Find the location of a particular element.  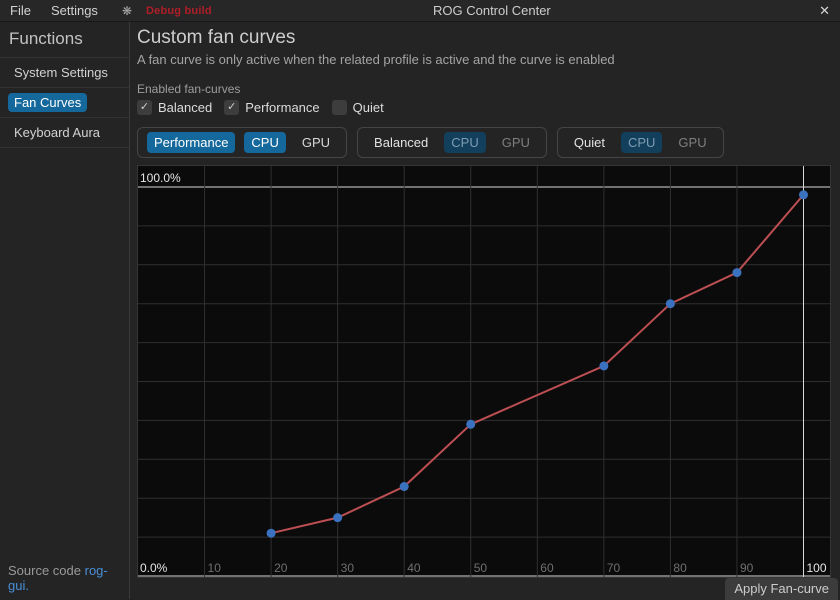

checkbox-quiet: Quiet is located at coordinates (357, 107).